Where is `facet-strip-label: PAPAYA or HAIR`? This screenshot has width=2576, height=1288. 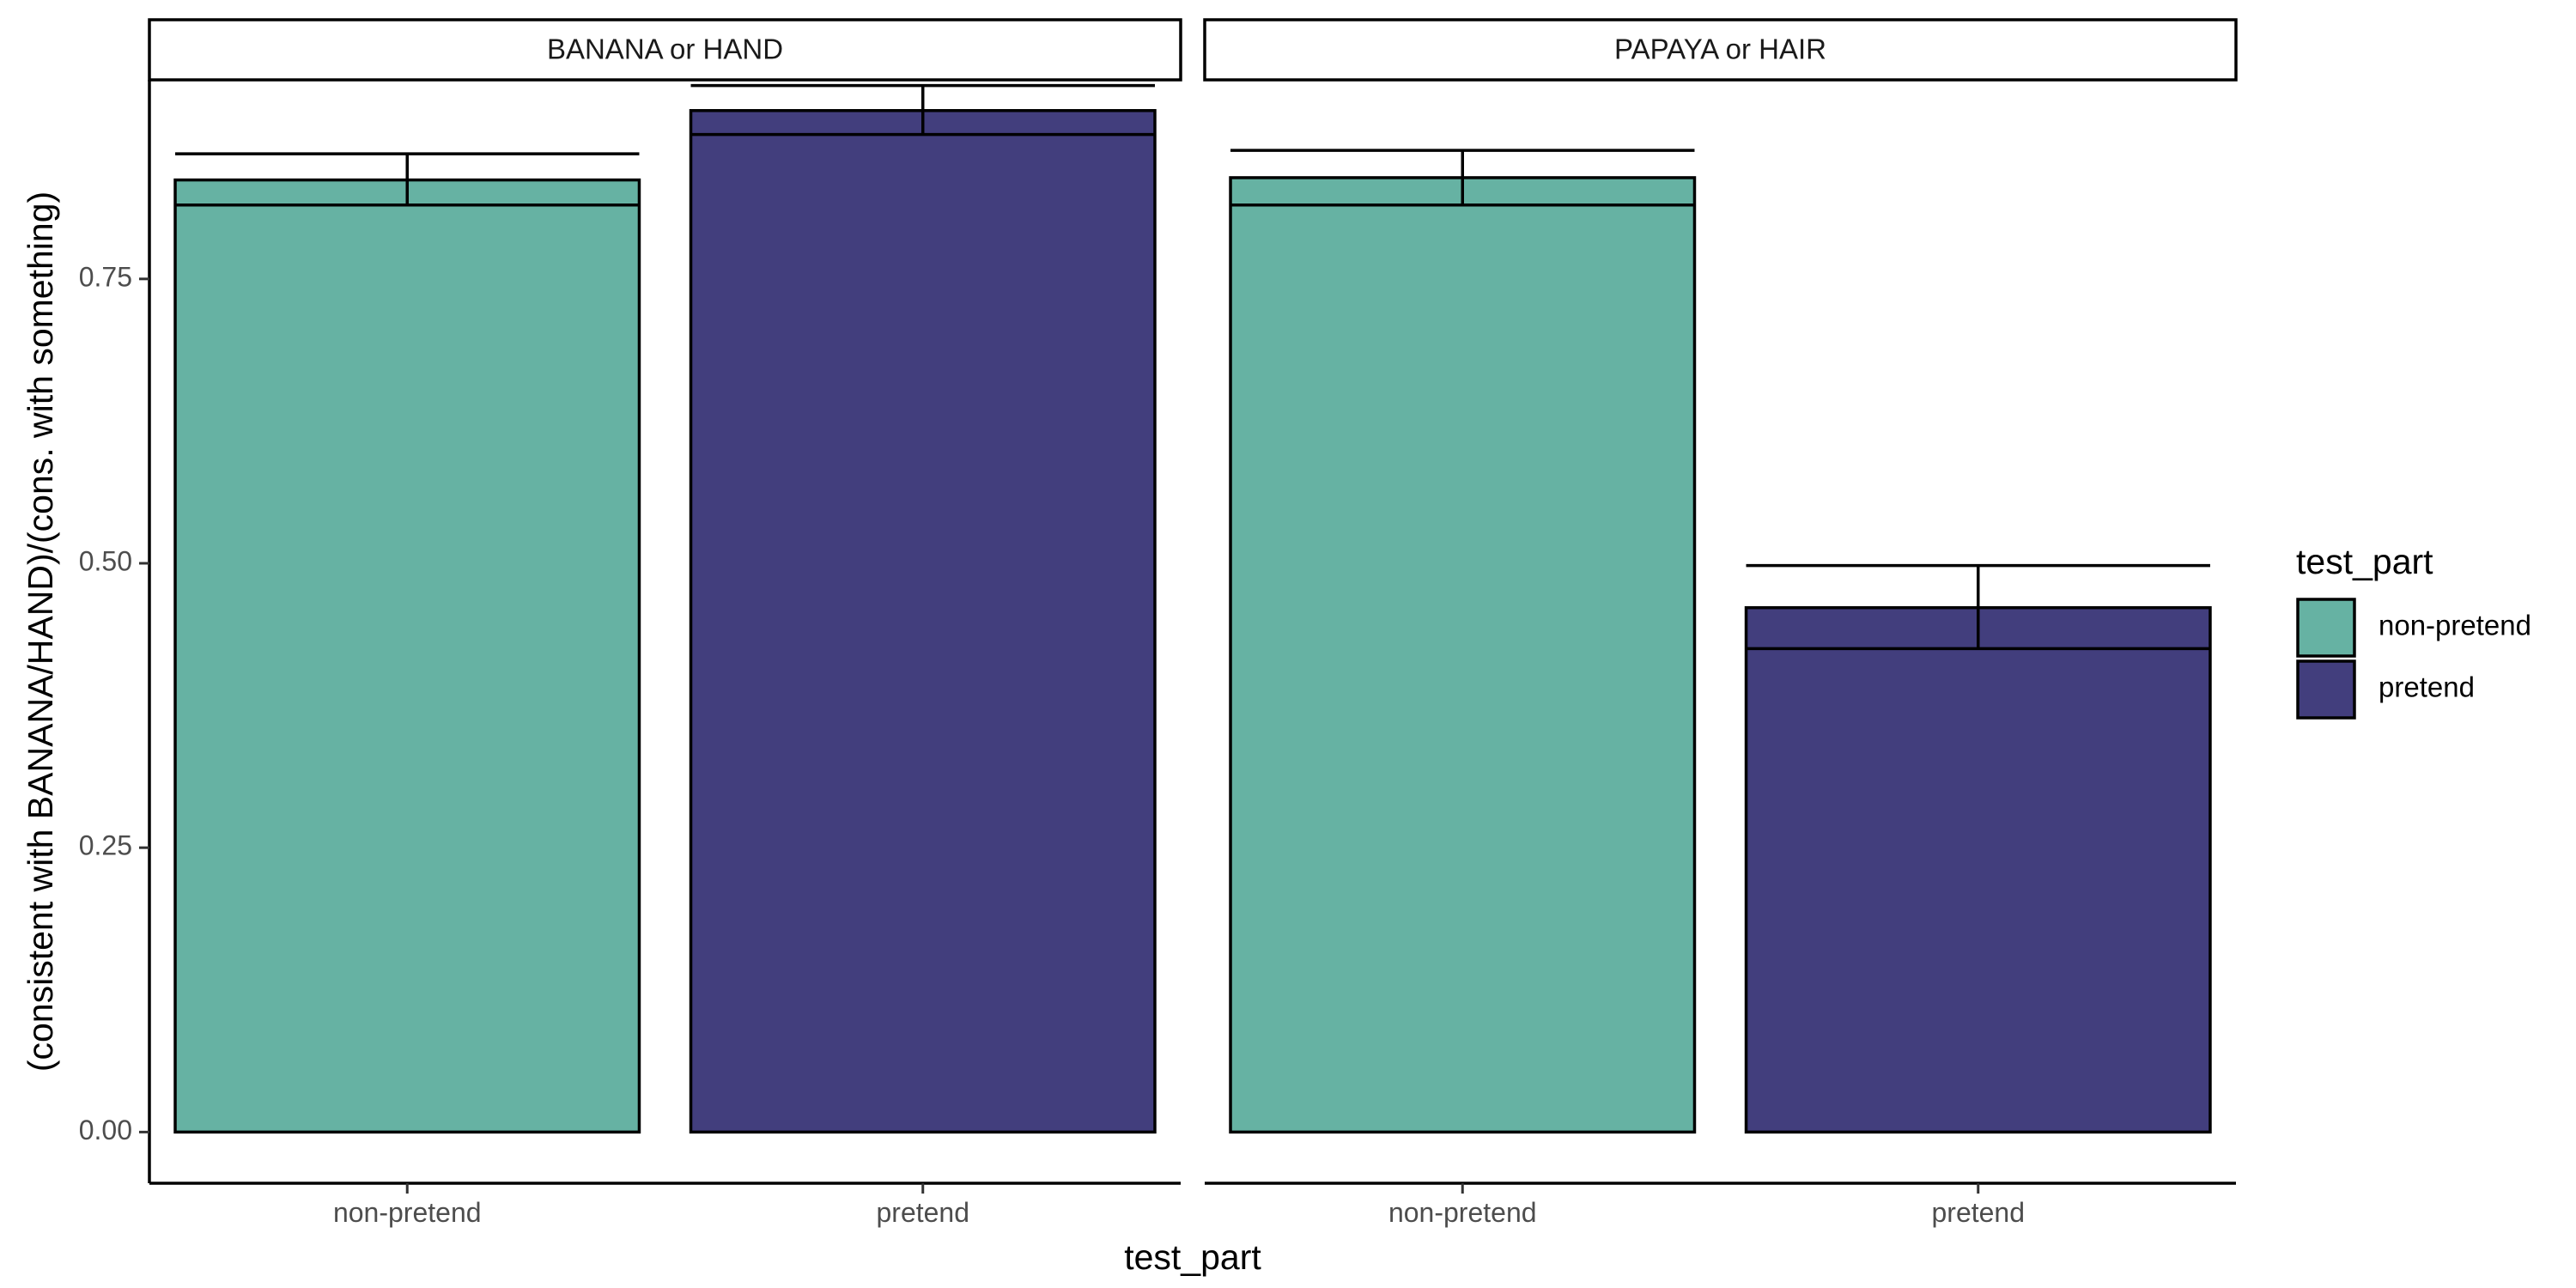
facet-strip-label: PAPAYA or HAIR is located at coordinates (1720, 49).